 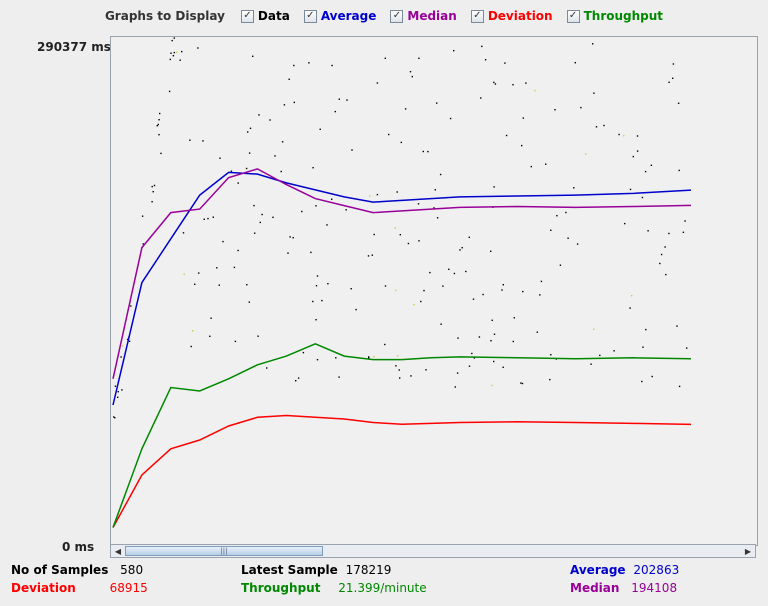 I want to click on checkbox-average: ✓, so click(x=310, y=16).